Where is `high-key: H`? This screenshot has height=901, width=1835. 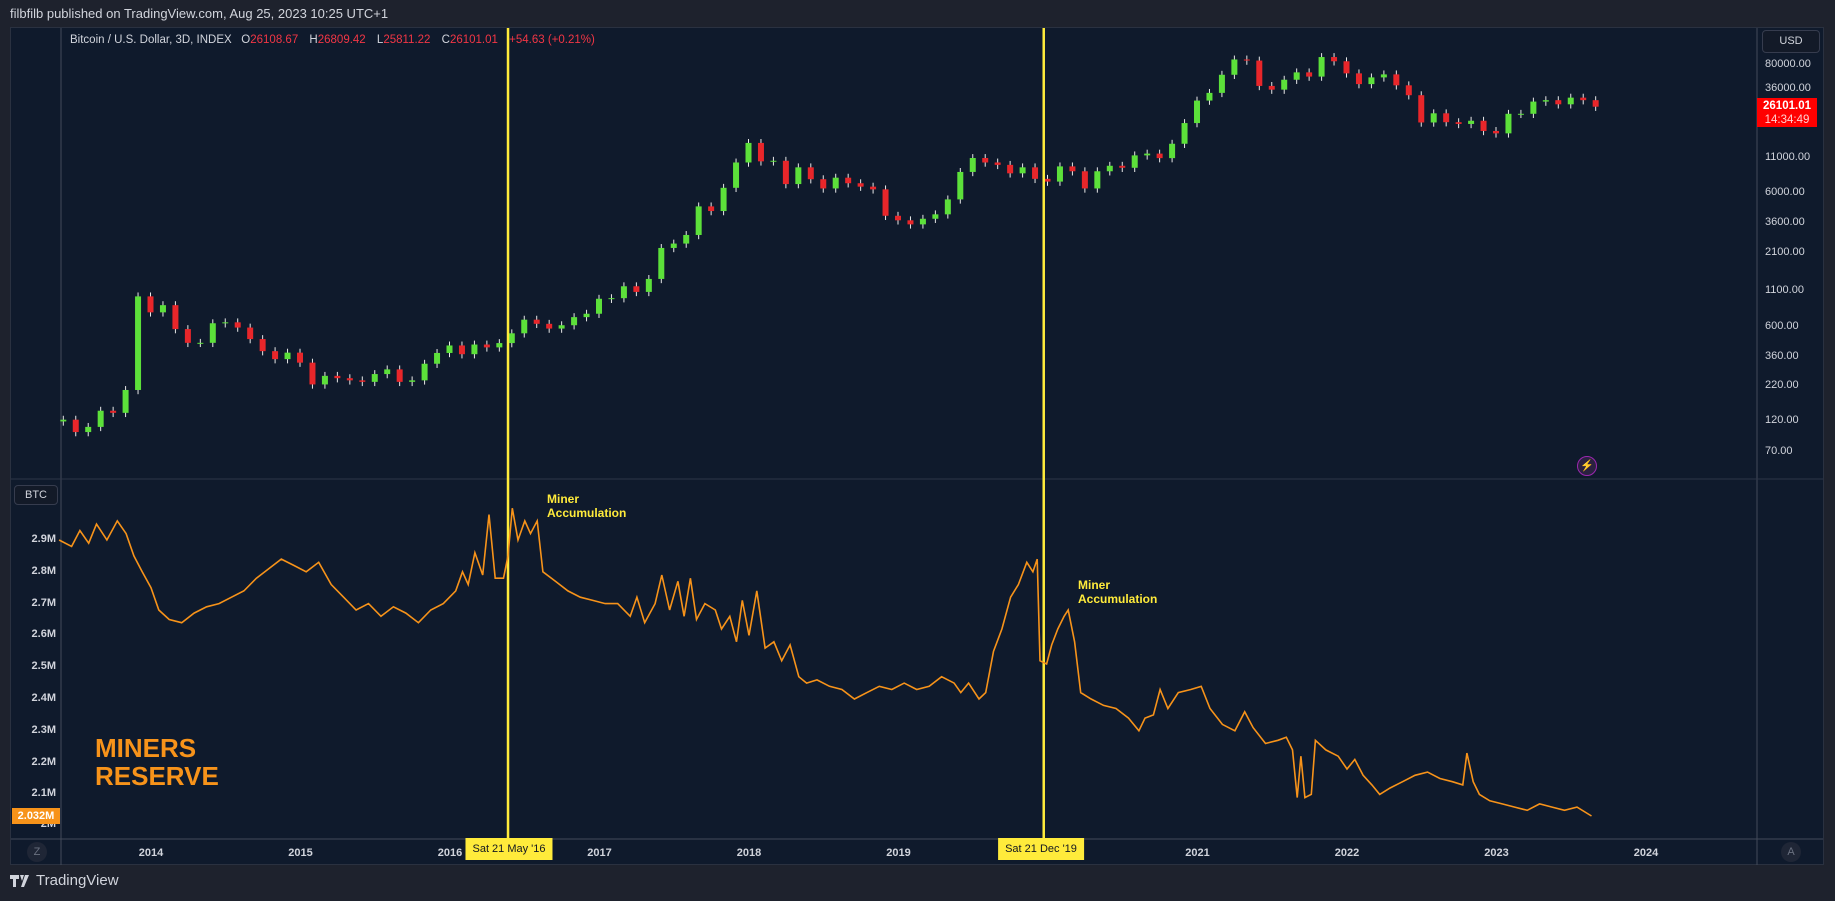
high-key: H is located at coordinates (313, 40).